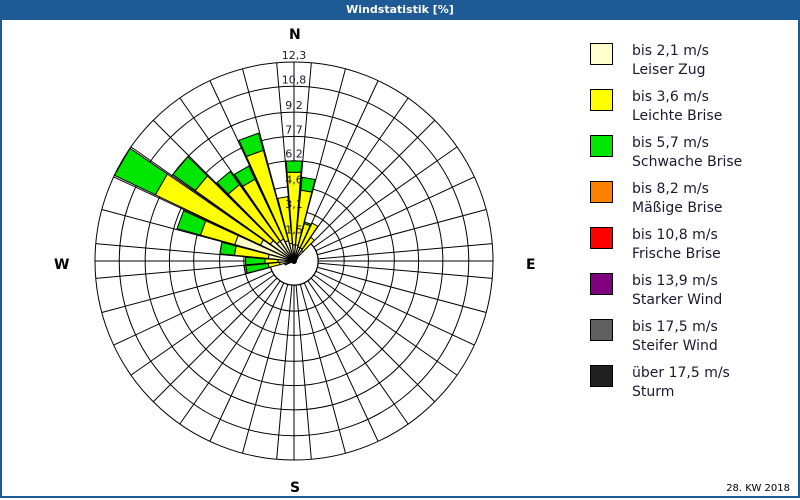 This screenshot has height=500, width=800. What do you see at coordinates (675, 346) in the screenshot?
I see `legend-label: Steifer Wind` at bounding box center [675, 346].